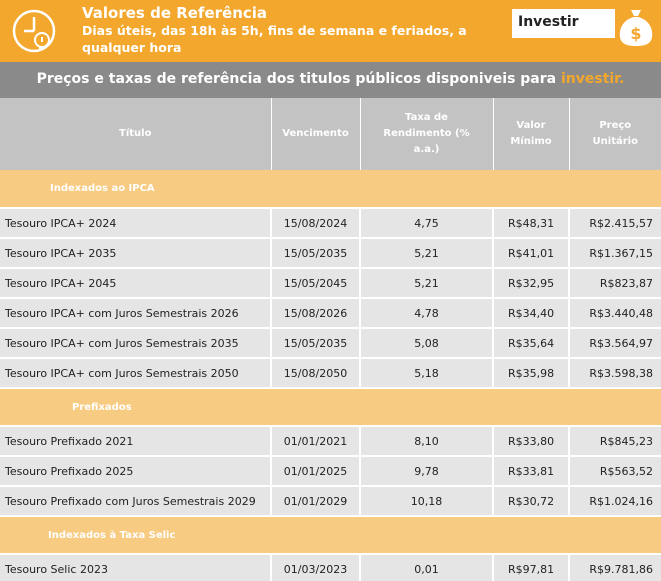 This screenshot has width=661, height=581. Describe the element at coordinates (427, 441) in the screenshot. I see `cell-taxa: 8,10` at that location.